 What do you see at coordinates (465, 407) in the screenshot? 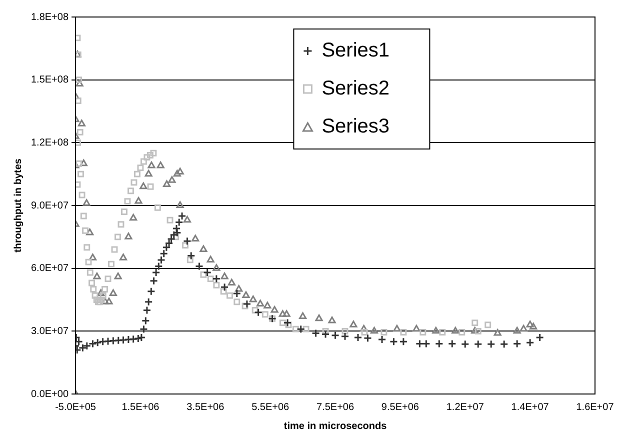
I see `x-tick-label: 1.2E+07` at bounding box center [465, 407].